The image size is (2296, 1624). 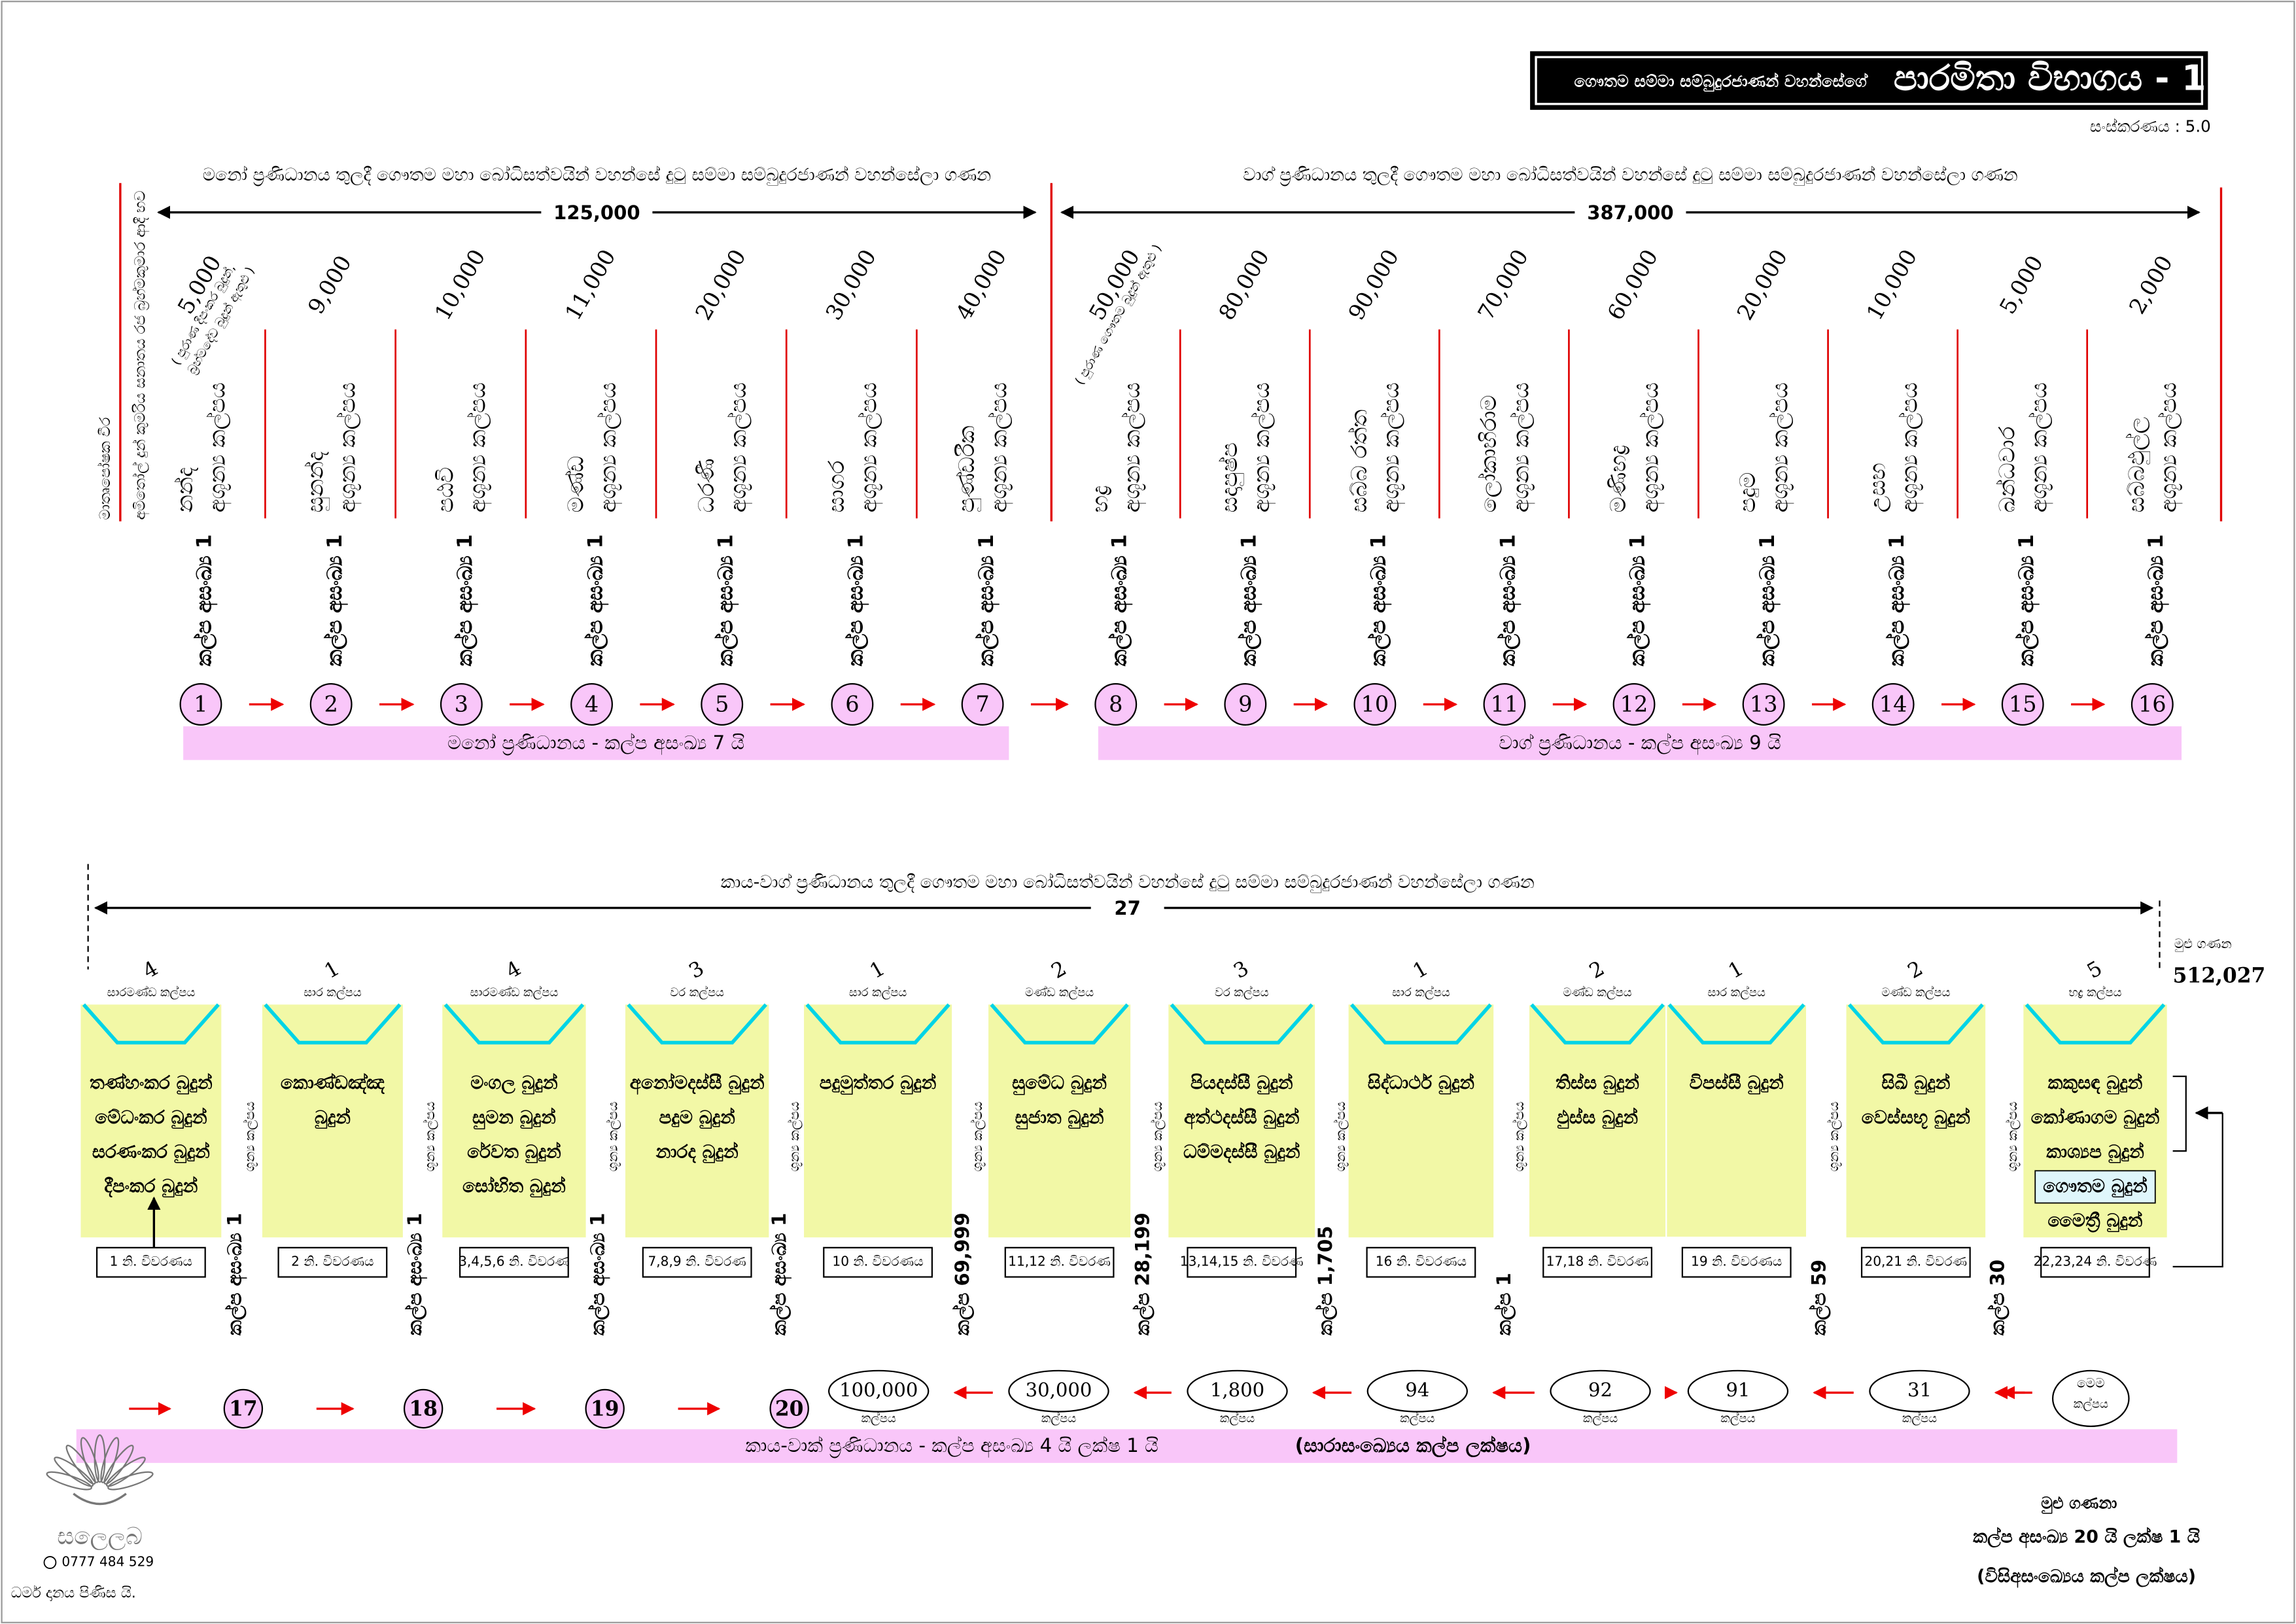 What do you see at coordinates (1504, 1304) in the screenshot?
I see `gap-span: කල්ප 1` at bounding box center [1504, 1304].